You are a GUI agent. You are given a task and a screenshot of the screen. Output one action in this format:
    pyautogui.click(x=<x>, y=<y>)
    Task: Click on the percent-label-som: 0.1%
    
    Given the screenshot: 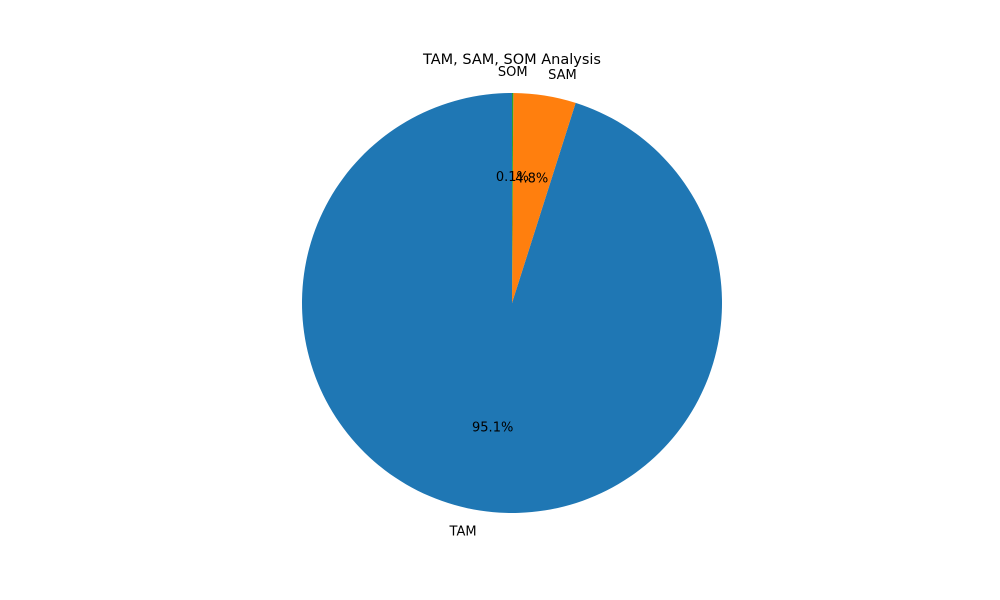 What is the action you would take?
    pyautogui.click(x=512, y=177)
    